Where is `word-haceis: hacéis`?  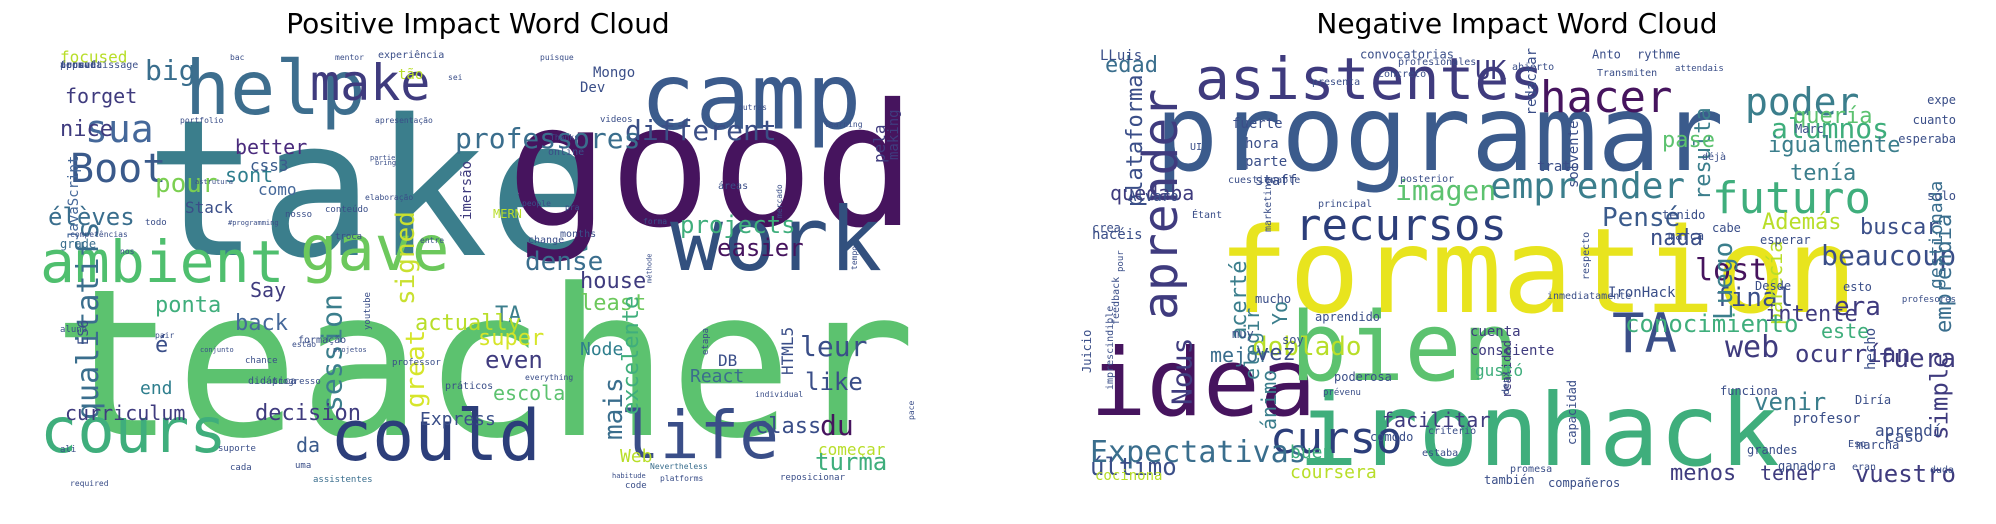 word-haceis: hacéis is located at coordinates (1117, 235).